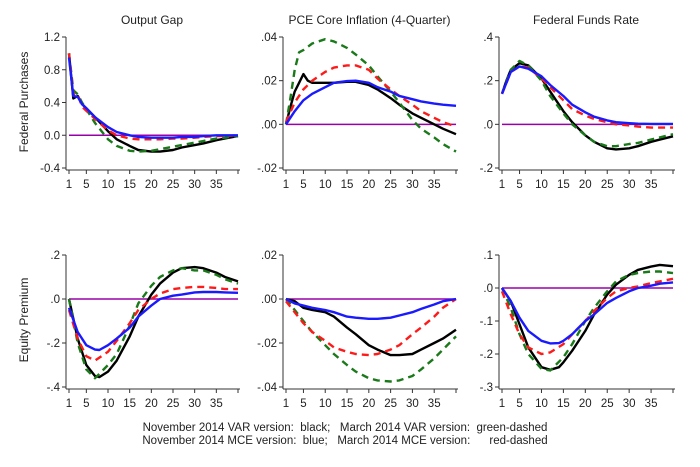 This screenshot has width=700, height=467. What do you see at coordinates (267, 388) in the screenshot?
I see `y-tick-label: -.04` at bounding box center [267, 388].